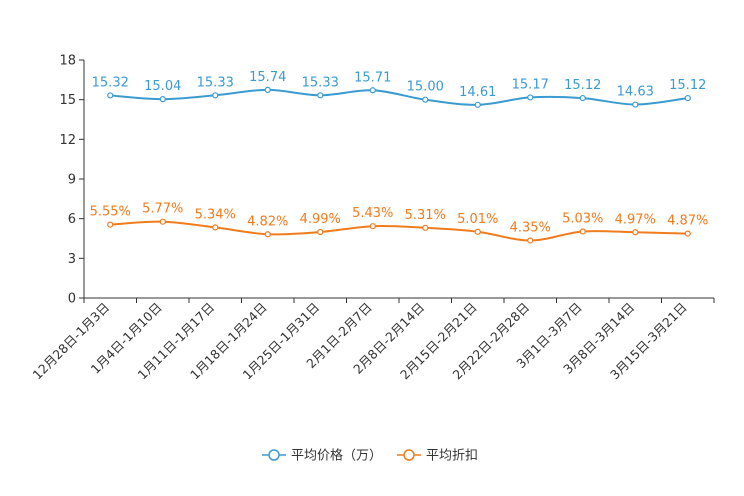  Describe the element at coordinates (110, 212) in the screenshot. I see `data-label: 5.55%` at that location.